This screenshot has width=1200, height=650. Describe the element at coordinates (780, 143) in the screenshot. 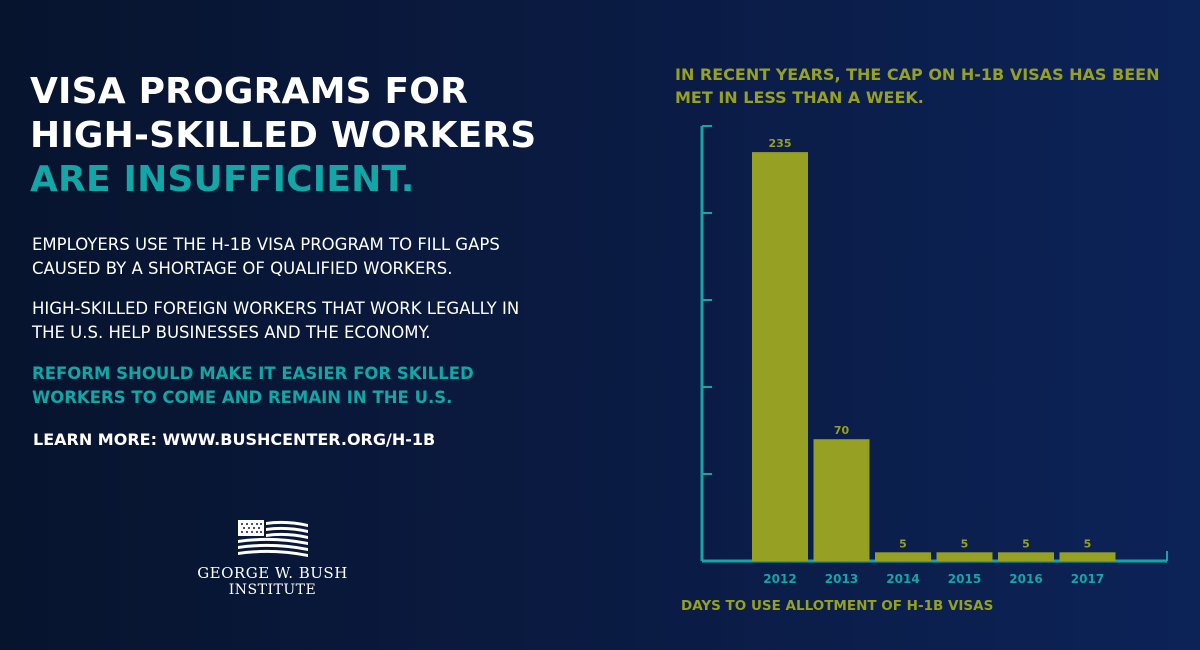

I see `data-label-2012: 235` at that location.